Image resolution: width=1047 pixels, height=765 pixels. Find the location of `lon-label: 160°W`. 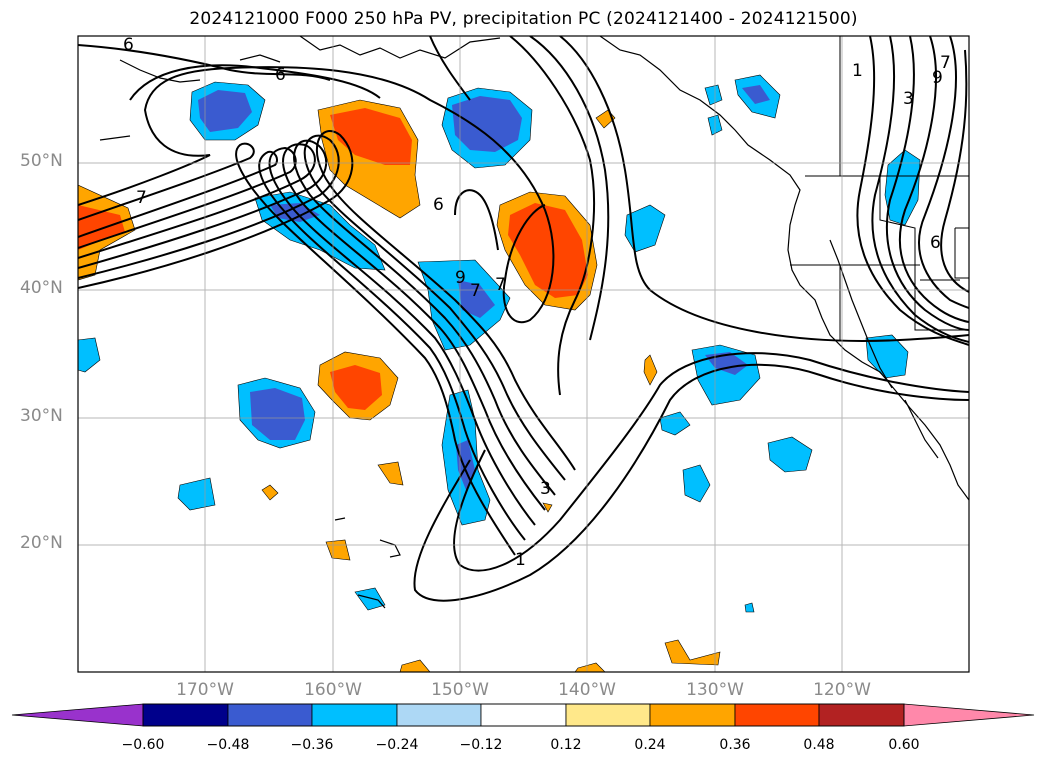

lon-label: 160°W is located at coordinates (333, 690).